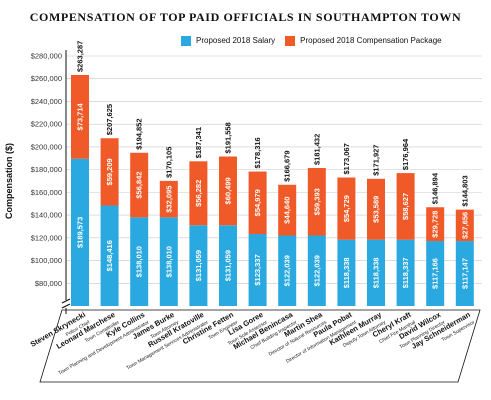 The width and height of the screenshot is (491, 400). What do you see at coordinates (46, 124) in the screenshot?
I see `y-tick-label: $220,000` at bounding box center [46, 124].